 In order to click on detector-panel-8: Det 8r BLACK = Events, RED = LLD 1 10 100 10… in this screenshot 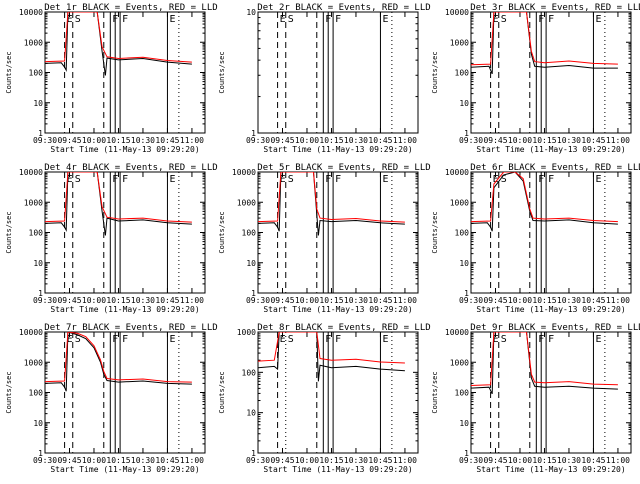, I will do `click(324, 398)`.